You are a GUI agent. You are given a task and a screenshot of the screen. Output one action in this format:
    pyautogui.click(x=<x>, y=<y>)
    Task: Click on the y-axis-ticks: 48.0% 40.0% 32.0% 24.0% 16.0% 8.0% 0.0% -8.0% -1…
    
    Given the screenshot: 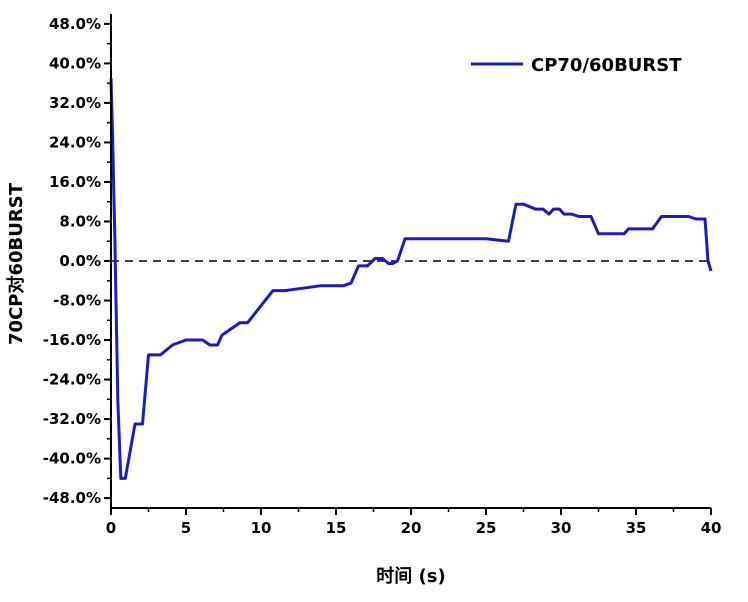 What is the action you would take?
    pyautogui.click(x=77, y=261)
    